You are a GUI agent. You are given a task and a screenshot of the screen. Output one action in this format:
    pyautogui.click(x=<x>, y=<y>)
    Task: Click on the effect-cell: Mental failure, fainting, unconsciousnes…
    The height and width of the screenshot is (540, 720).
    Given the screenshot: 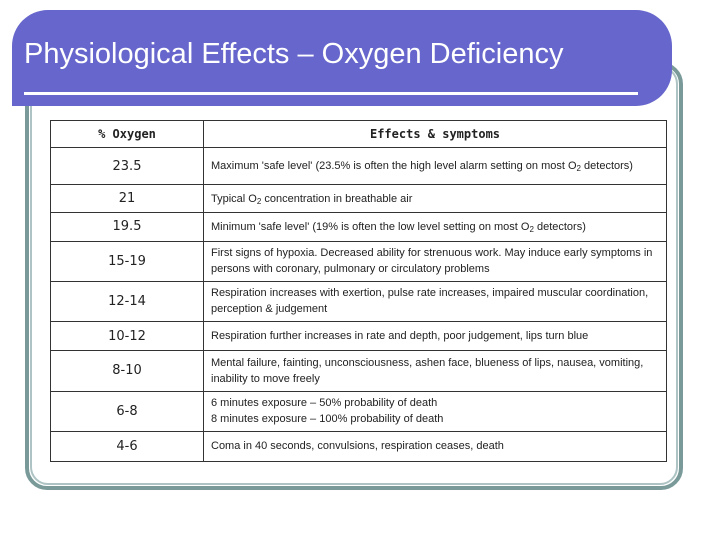 What is the action you would take?
    pyautogui.click(x=435, y=371)
    